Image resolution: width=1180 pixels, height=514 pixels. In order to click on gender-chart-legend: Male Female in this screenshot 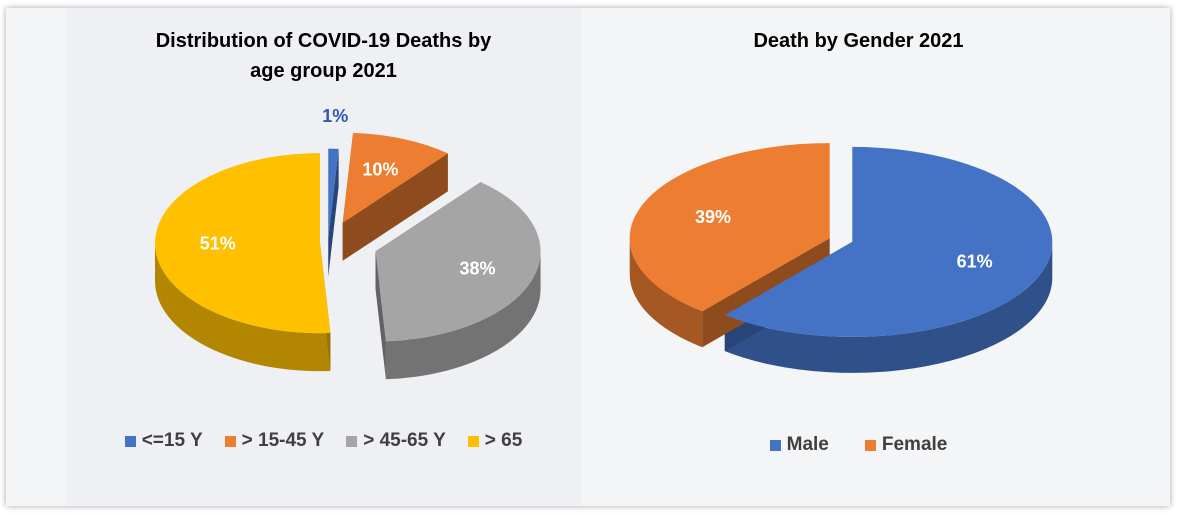, I will do `click(858, 445)`.